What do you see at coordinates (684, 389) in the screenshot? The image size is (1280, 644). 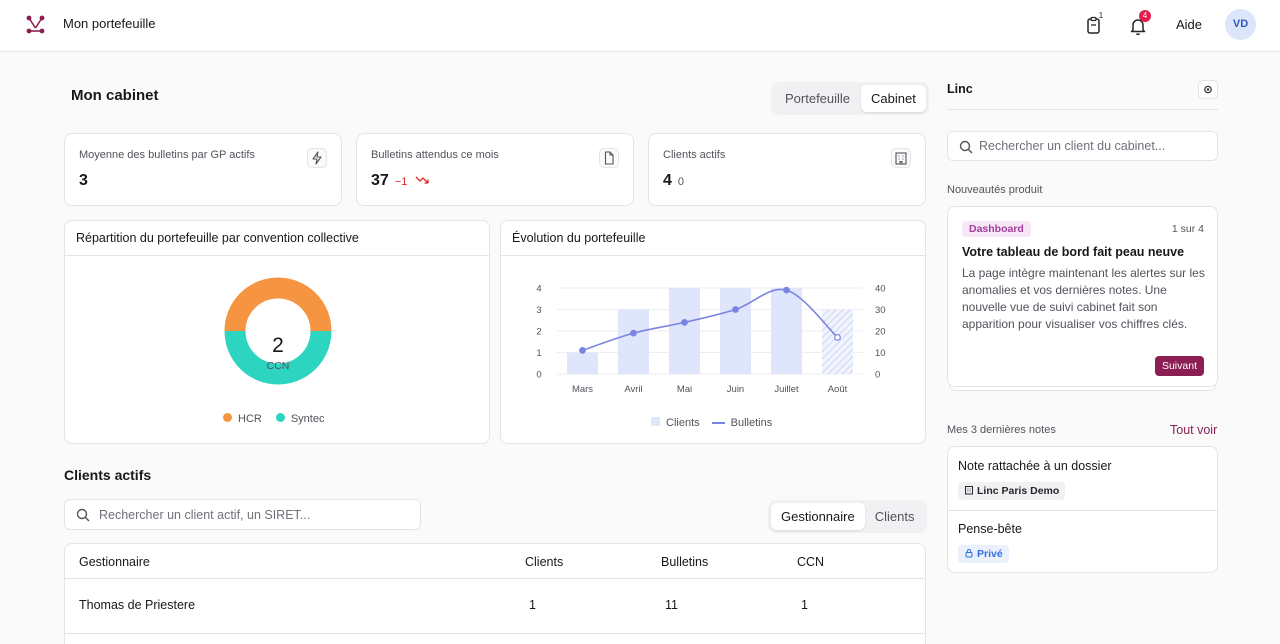 I see `x-tick-label: Mai` at bounding box center [684, 389].